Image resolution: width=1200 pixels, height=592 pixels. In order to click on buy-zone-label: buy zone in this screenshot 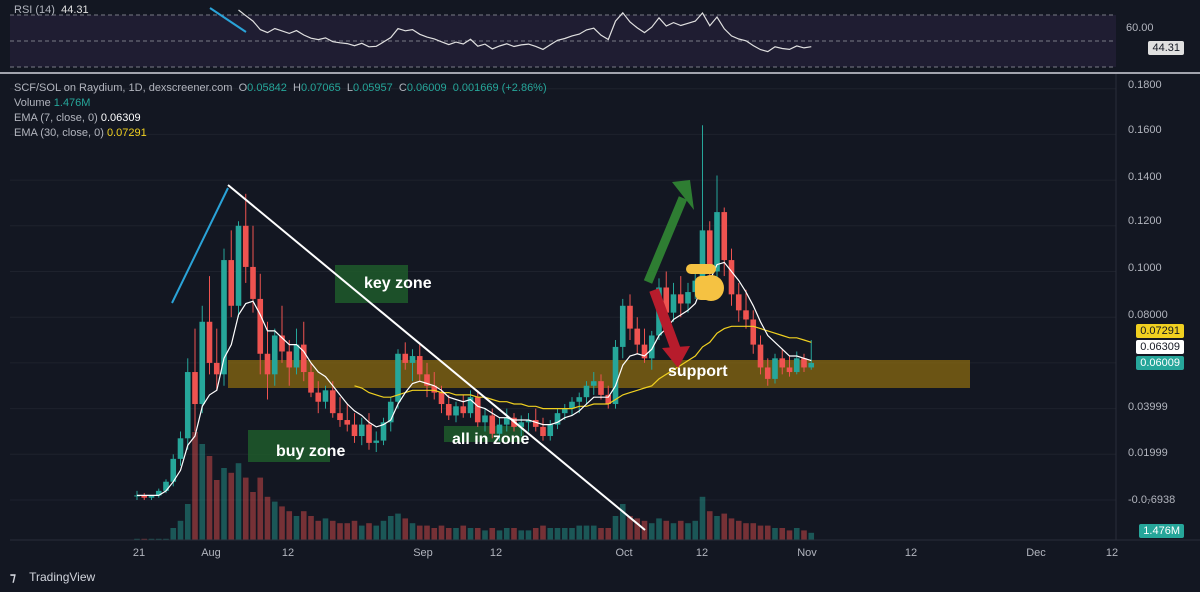, I will do `click(311, 451)`.